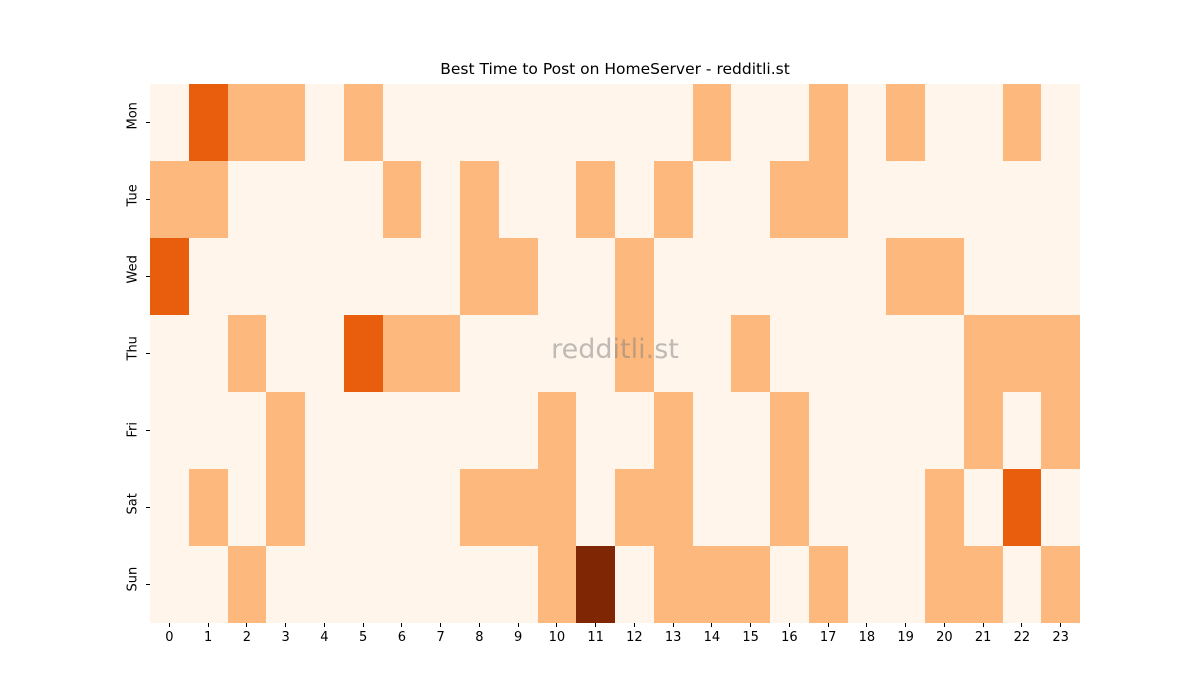  I want to click on y-axis: Mon Tue Wed Thu Fri Sat Sun, so click(125, 353).